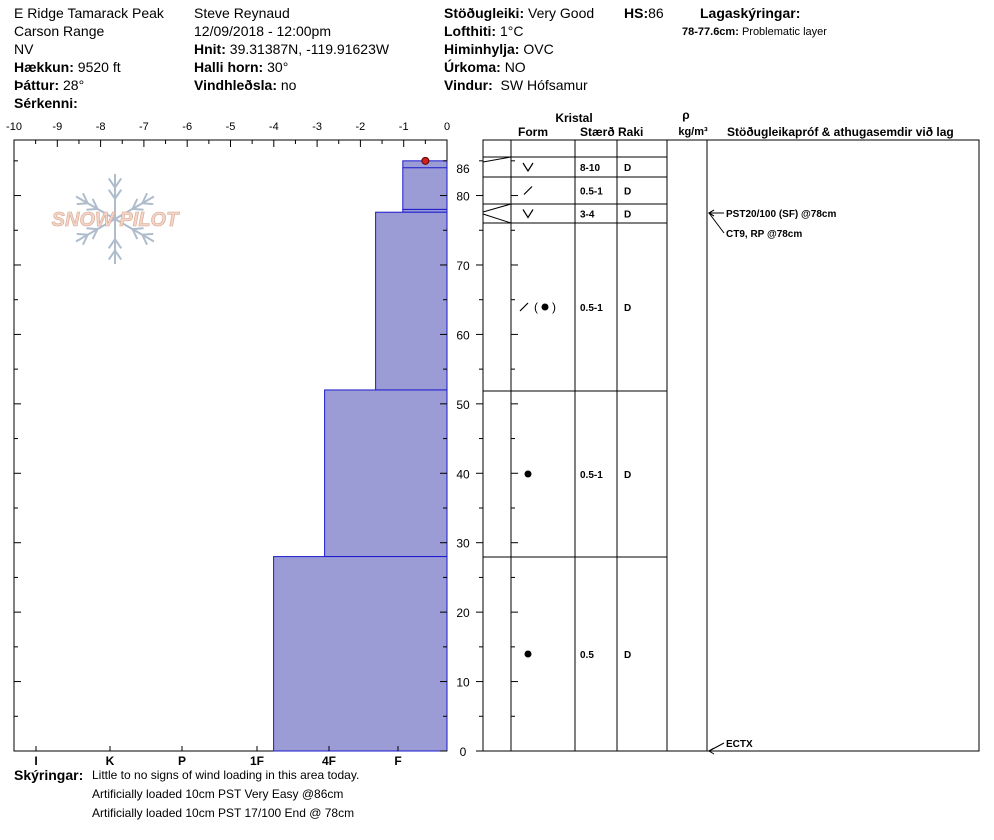 The width and height of the screenshot is (994, 840). I want to click on wind-row: Vindur: SW Hófsamur, so click(516, 85).